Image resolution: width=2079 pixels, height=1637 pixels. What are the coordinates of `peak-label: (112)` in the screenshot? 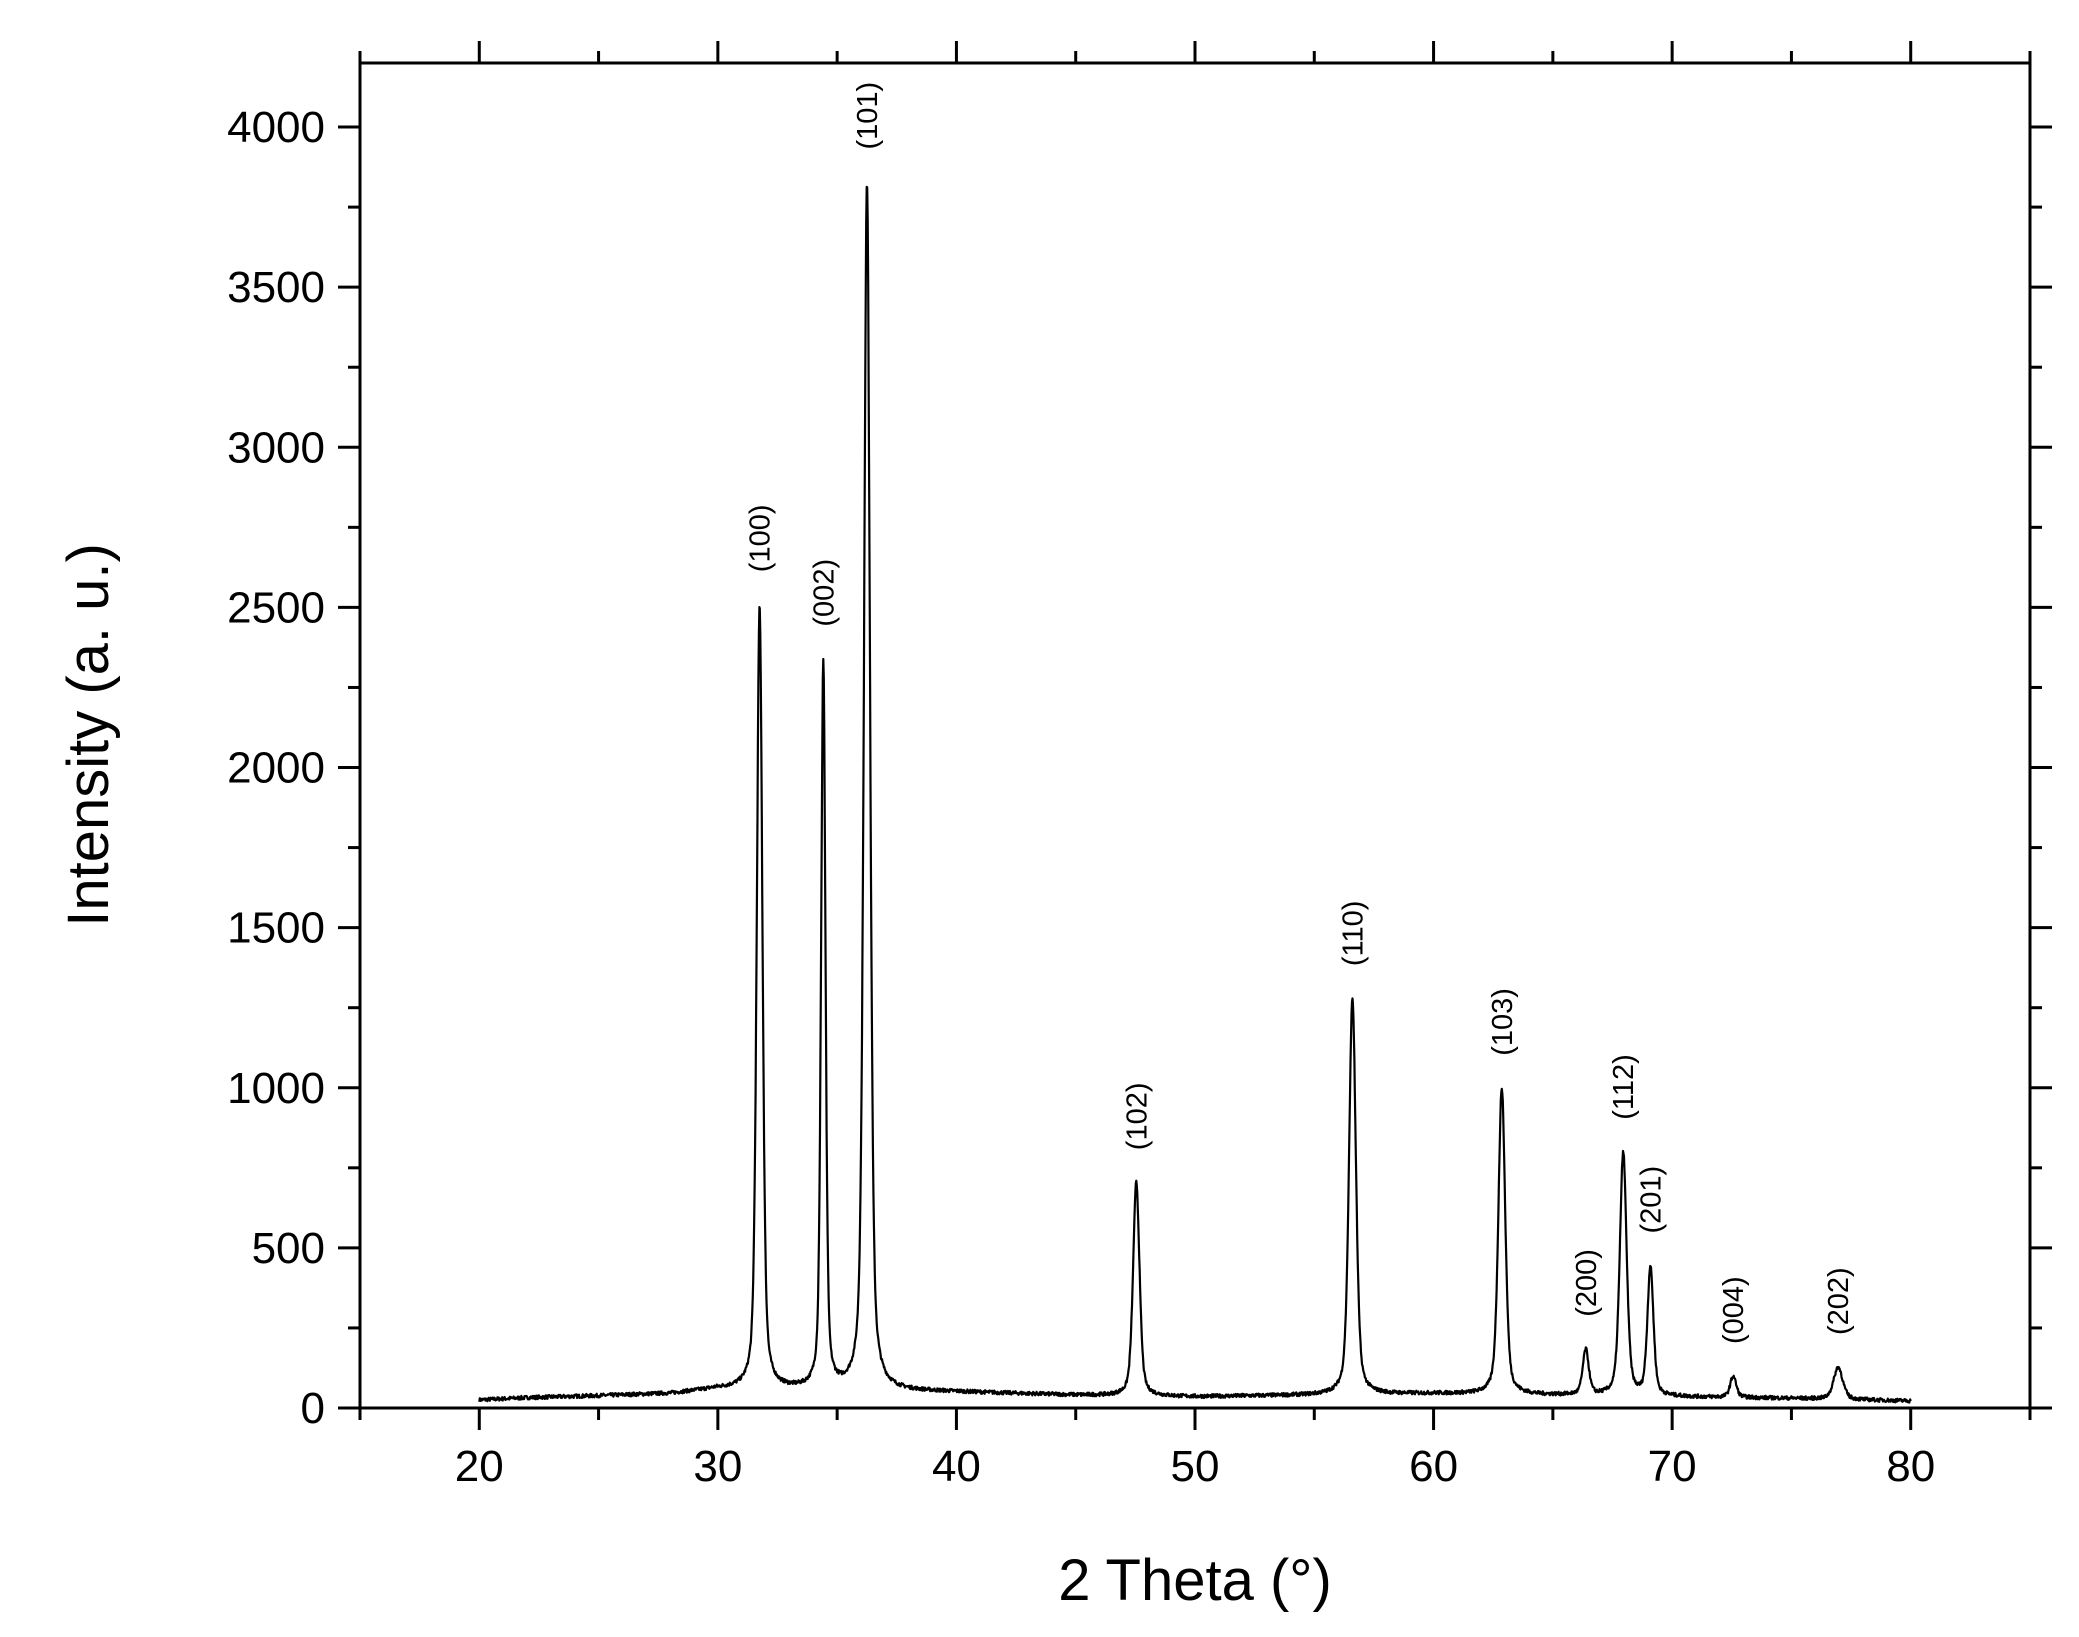 It's located at (1624, 1087).